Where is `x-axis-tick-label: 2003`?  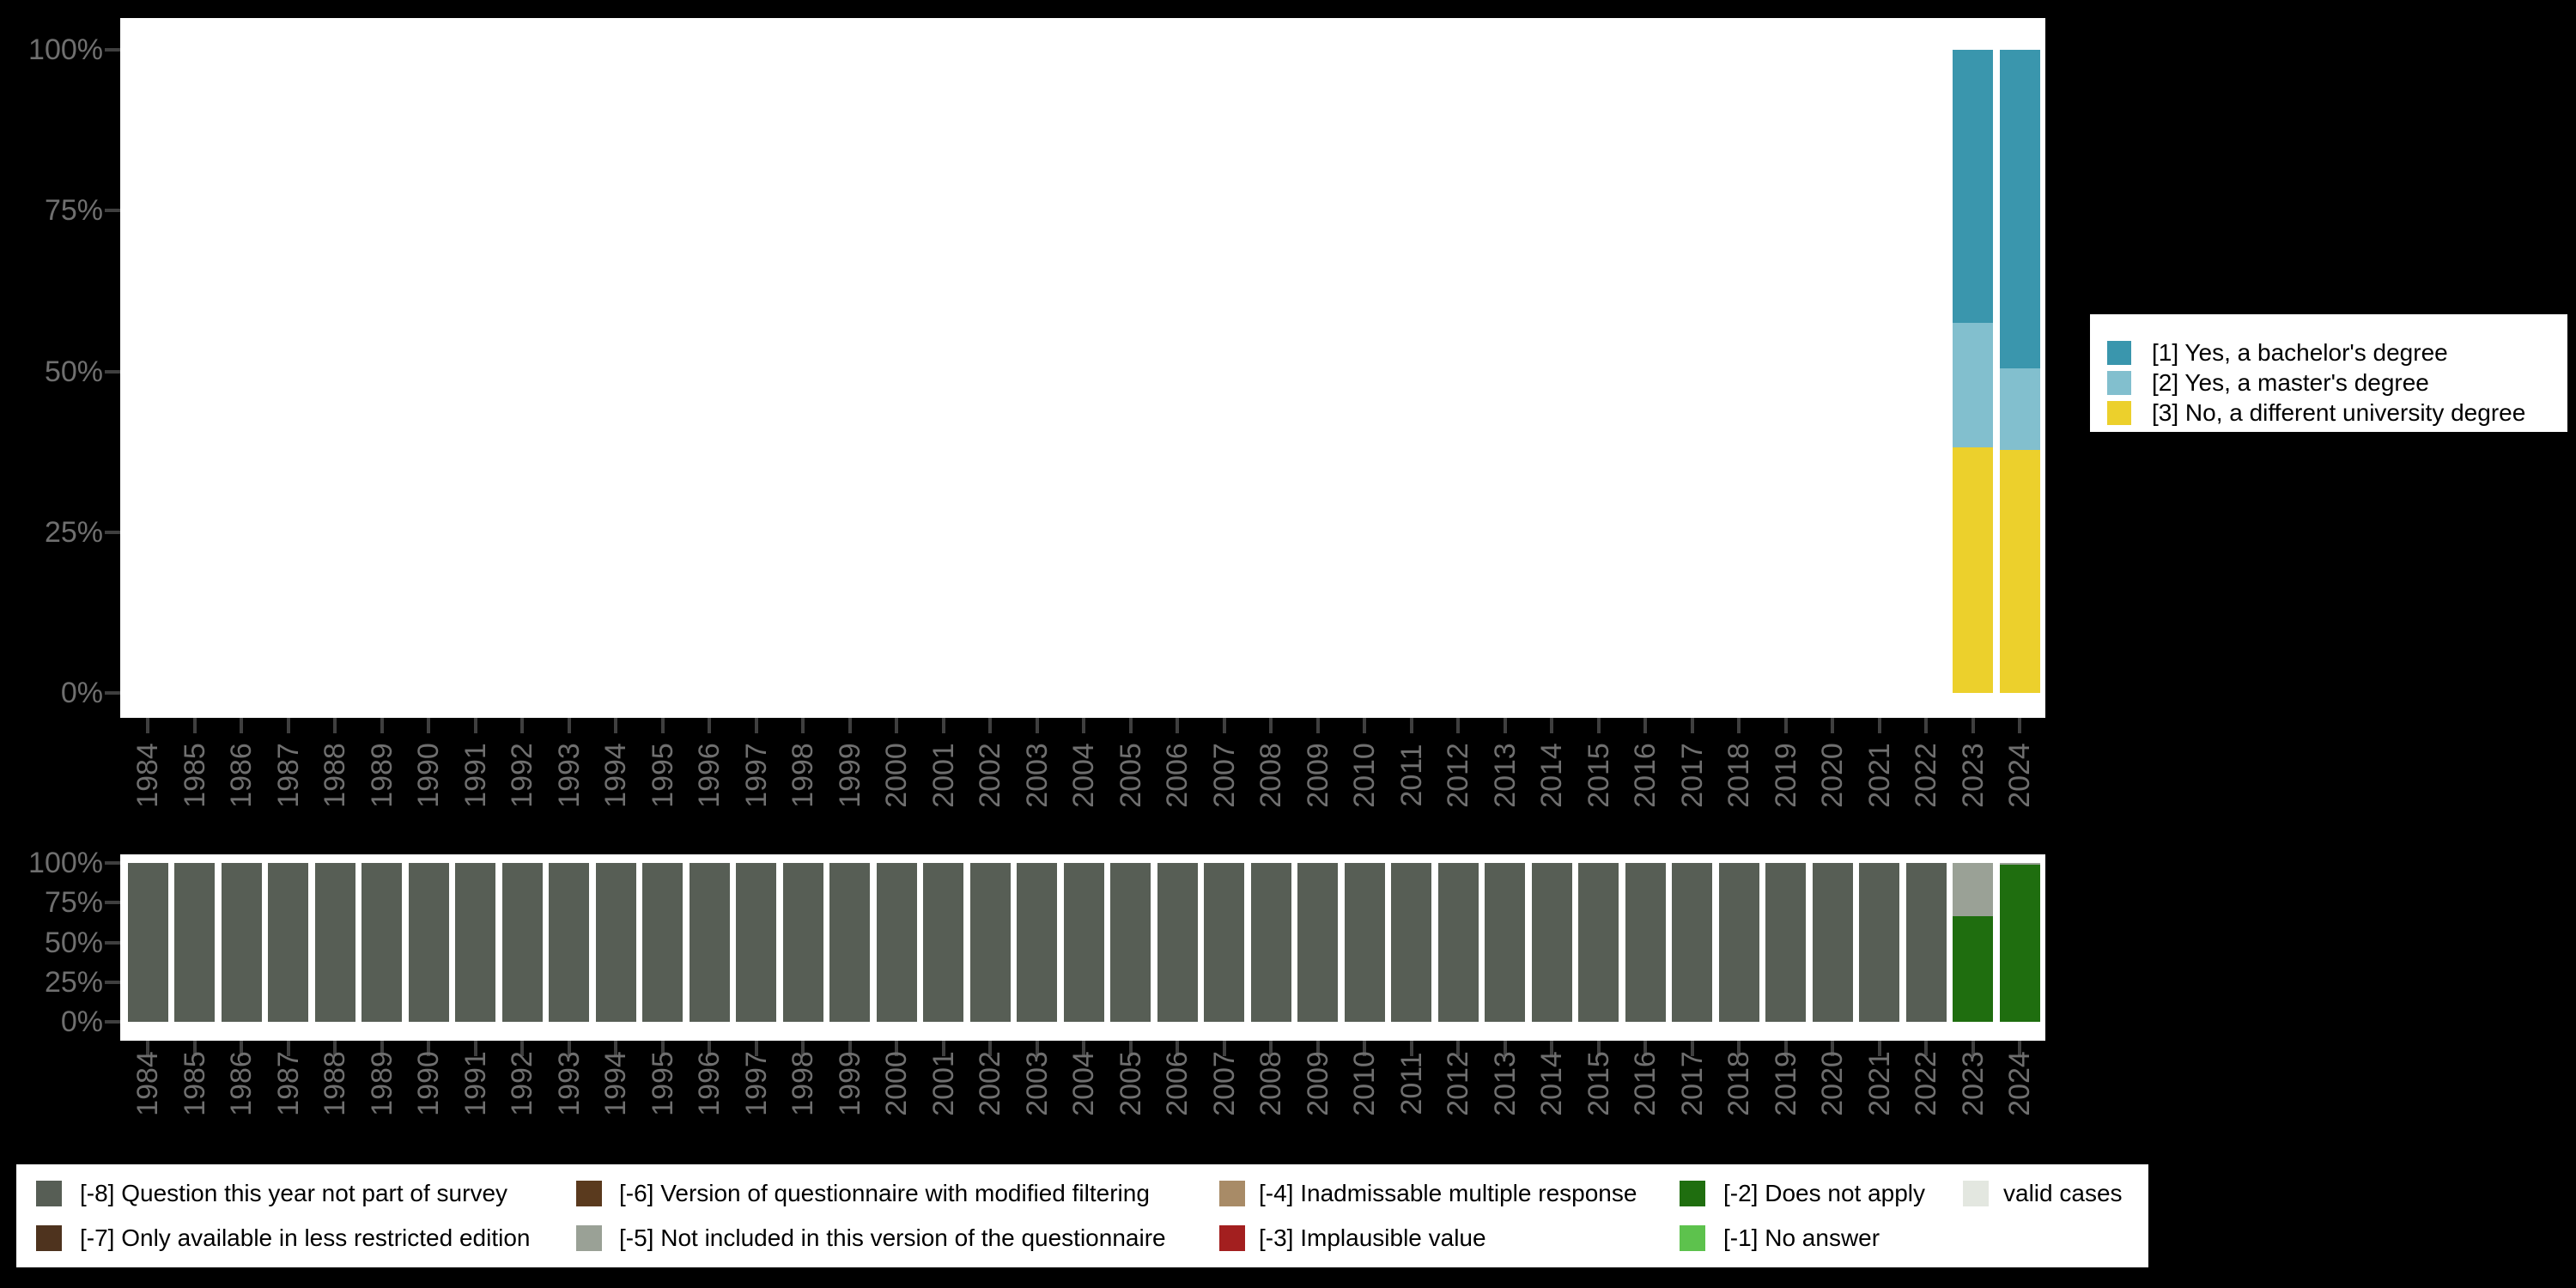
x-axis-tick-label: 2003 is located at coordinates (1037, 1083).